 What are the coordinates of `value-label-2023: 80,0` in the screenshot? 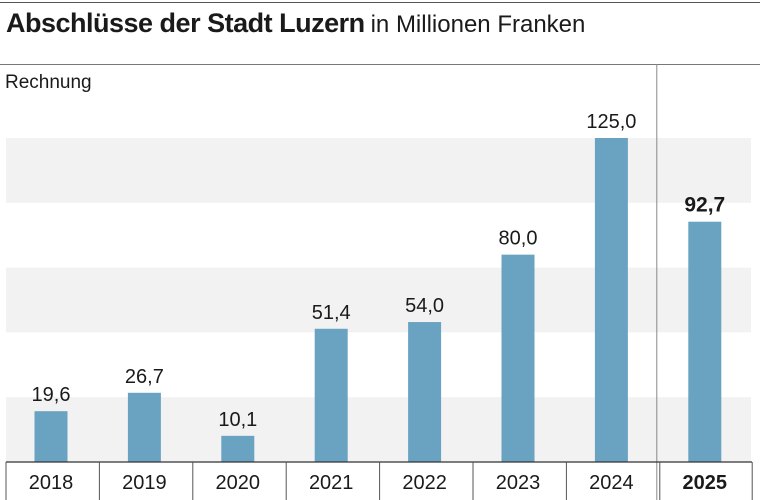 It's located at (518, 239).